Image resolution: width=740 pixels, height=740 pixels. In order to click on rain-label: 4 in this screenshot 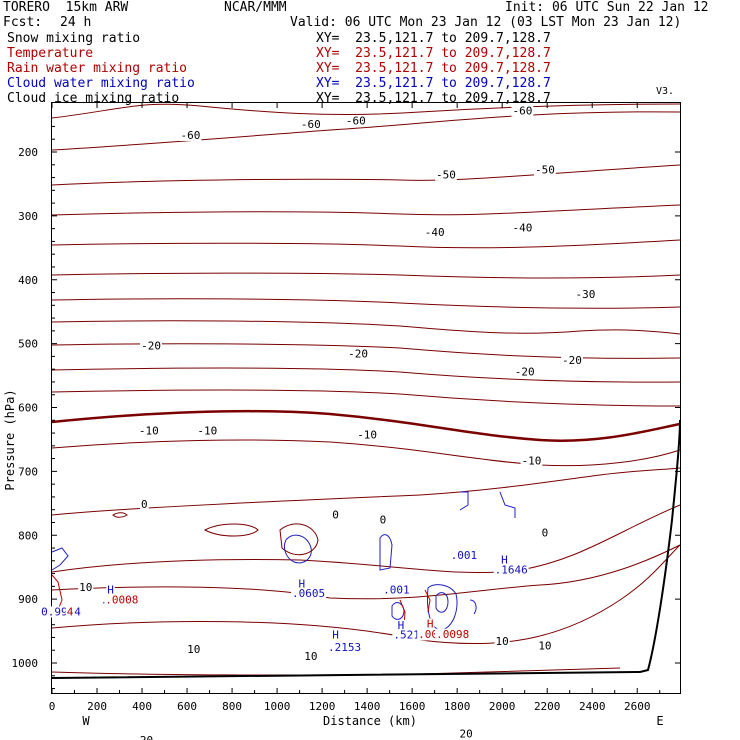, I will do `click(70, 611)`.